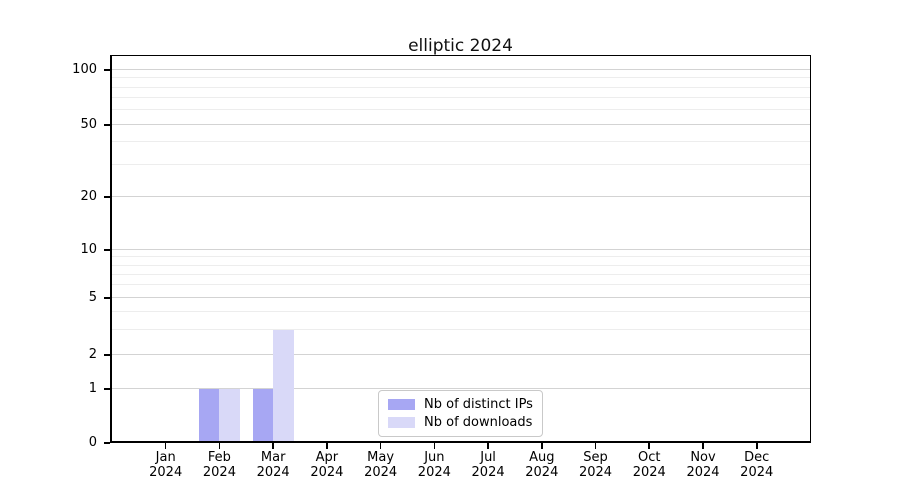  What do you see at coordinates (327, 446) in the screenshot?
I see `x-tick-mark-apr` at bounding box center [327, 446].